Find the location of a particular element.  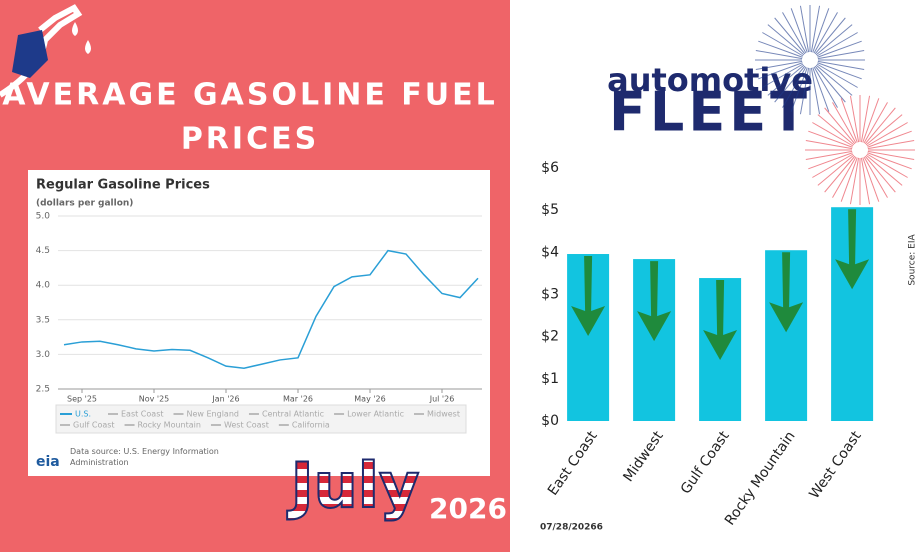

badge-year: 2026 is located at coordinates (468, 508).